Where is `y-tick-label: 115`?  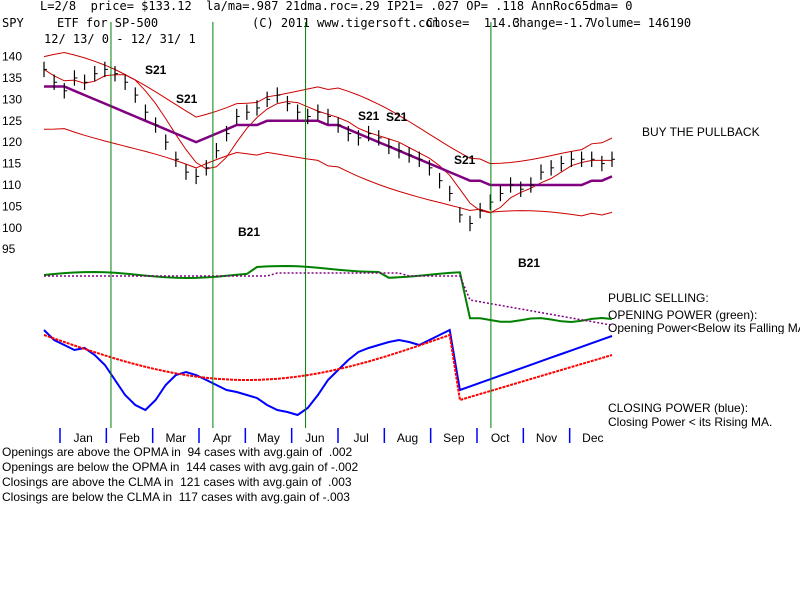 y-tick-label: 115 is located at coordinates (11, 164).